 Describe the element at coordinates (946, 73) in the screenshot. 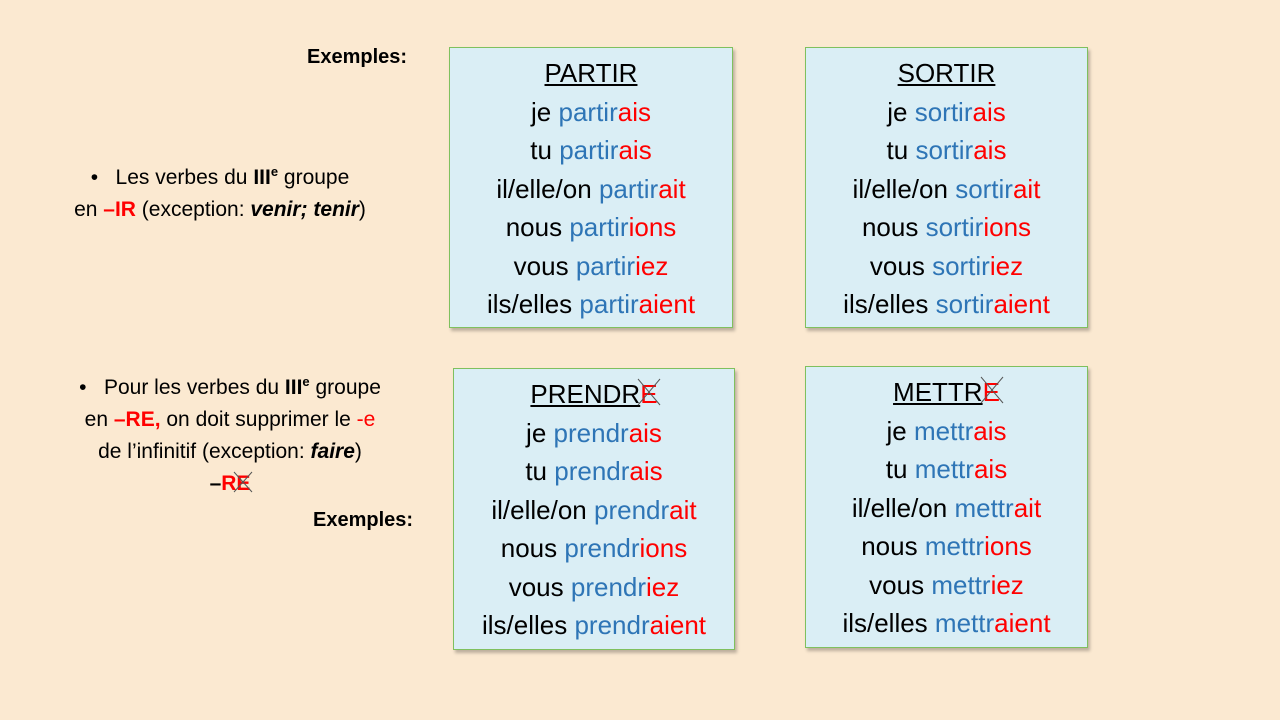

I see `title-text: SORTIR` at that location.